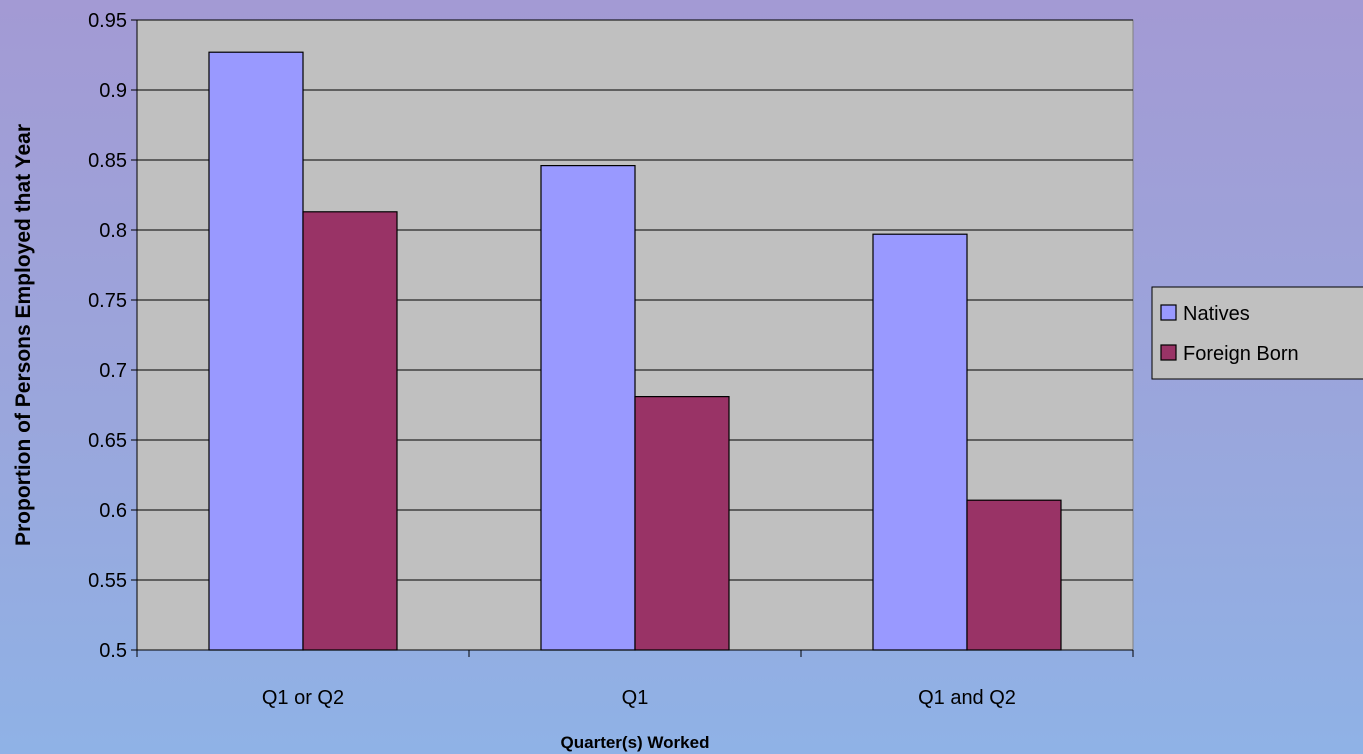 This screenshot has height=754, width=1363. What do you see at coordinates (1216, 314) in the screenshot?
I see `legend-label: Natives` at bounding box center [1216, 314].